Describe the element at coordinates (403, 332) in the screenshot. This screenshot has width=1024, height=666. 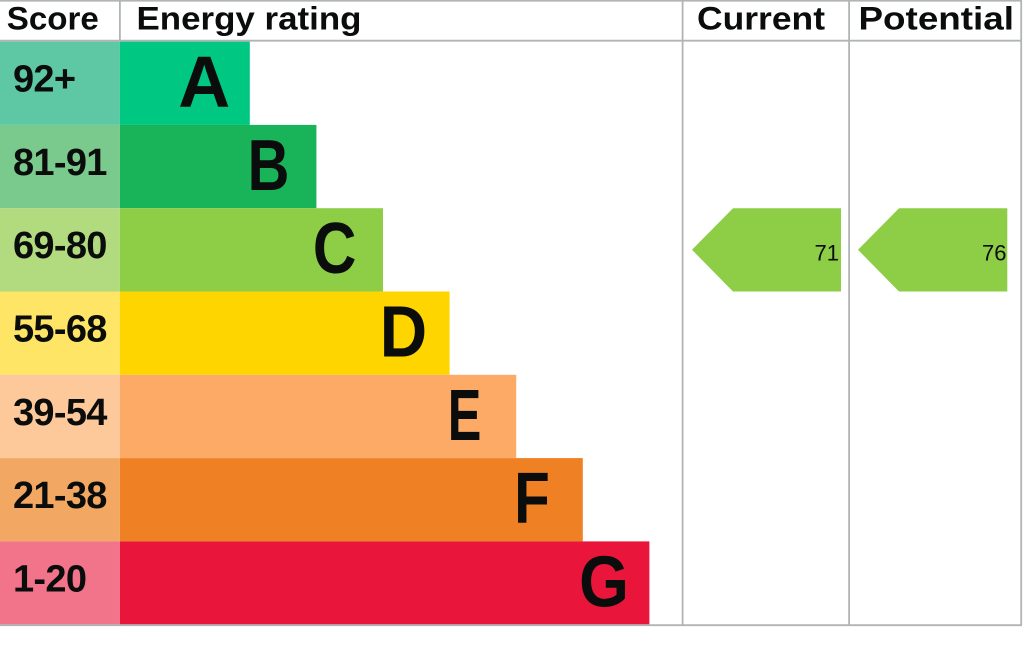
I see `svg-text: D` at that location.